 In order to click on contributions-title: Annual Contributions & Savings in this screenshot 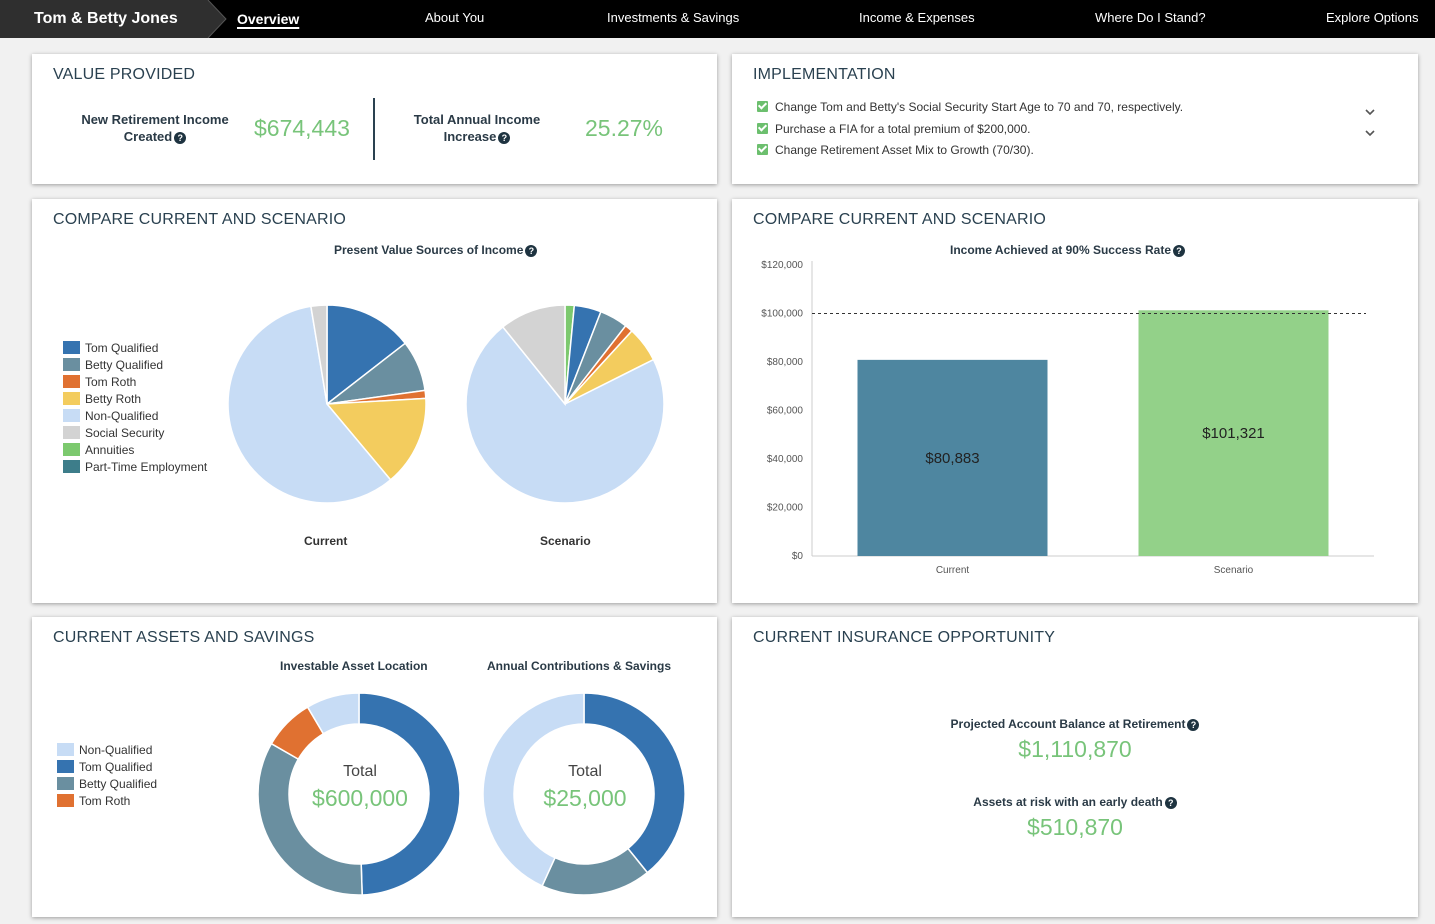, I will do `click(579, 666)`.